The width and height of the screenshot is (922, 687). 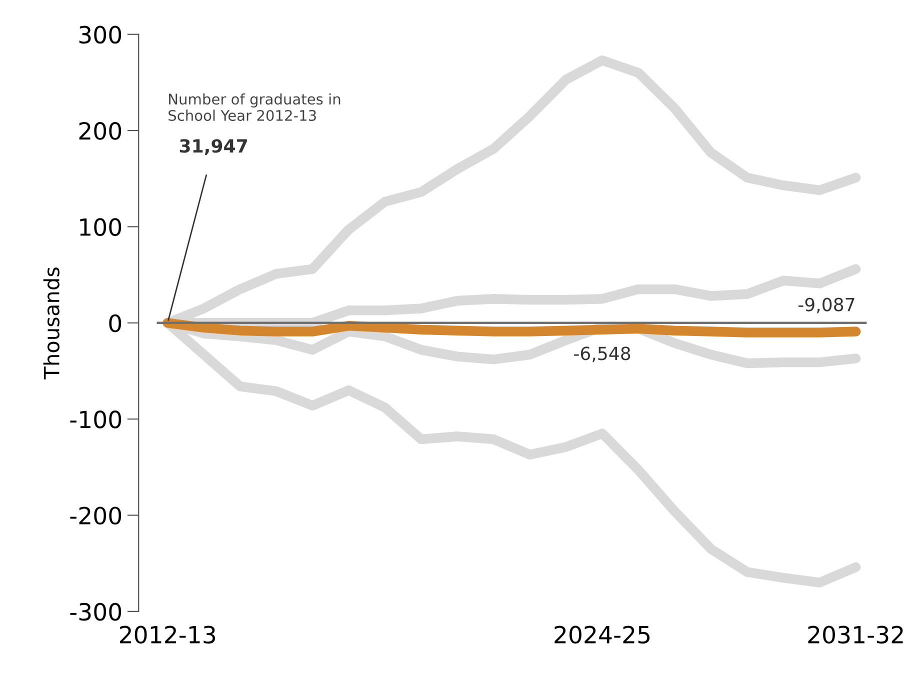 What do you see at coordinates (96, 419) in the screenshot?
I see `y-tick-label: -100` at bounding box center [96, 419].